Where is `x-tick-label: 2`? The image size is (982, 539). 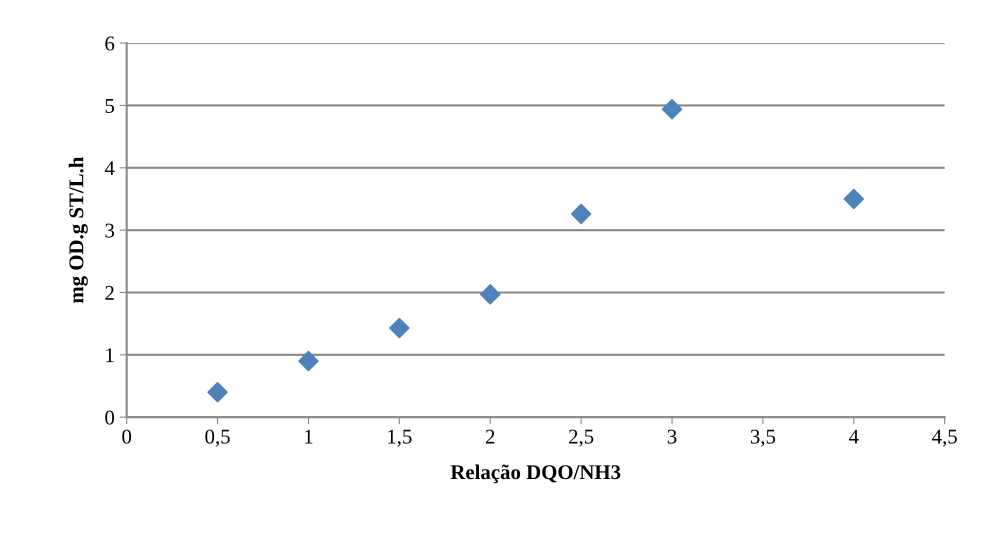 x-tick-label: 2 is located at coordinates (490, 437).